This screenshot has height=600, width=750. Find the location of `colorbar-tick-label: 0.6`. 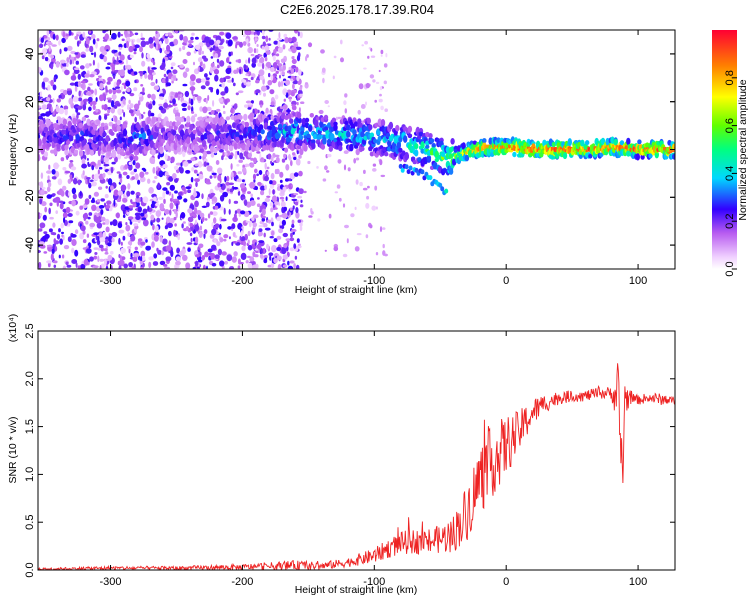

colorbar-tick-label: 0.6 is located at coordinates (730, 125).